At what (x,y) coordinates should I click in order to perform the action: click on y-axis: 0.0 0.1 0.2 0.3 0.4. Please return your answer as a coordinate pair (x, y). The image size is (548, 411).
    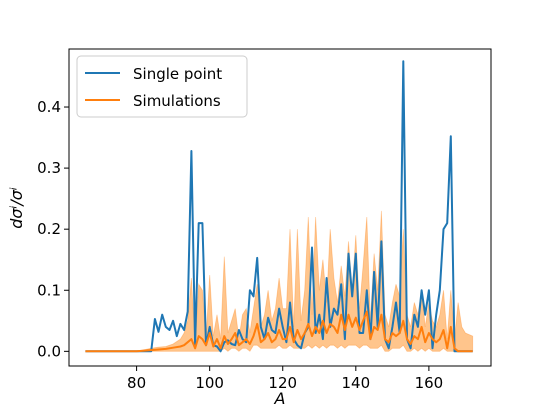
    Looking at the image, I should click on (53, 229).